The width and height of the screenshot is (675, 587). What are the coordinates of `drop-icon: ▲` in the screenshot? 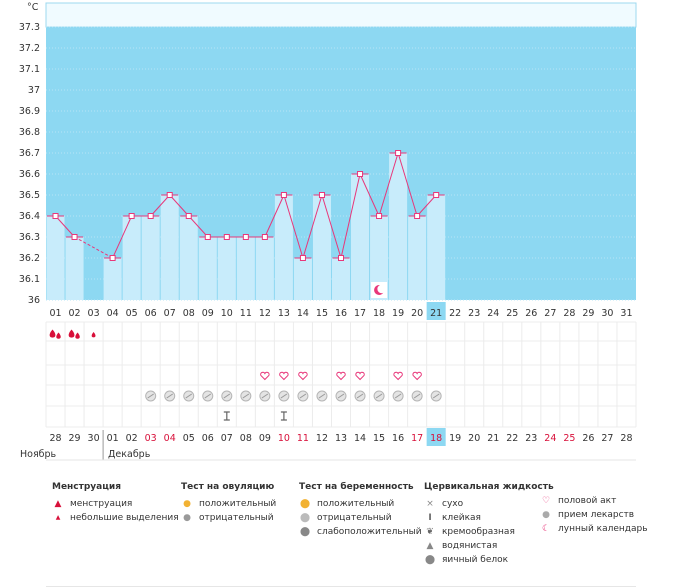 It's located at (58, 503).